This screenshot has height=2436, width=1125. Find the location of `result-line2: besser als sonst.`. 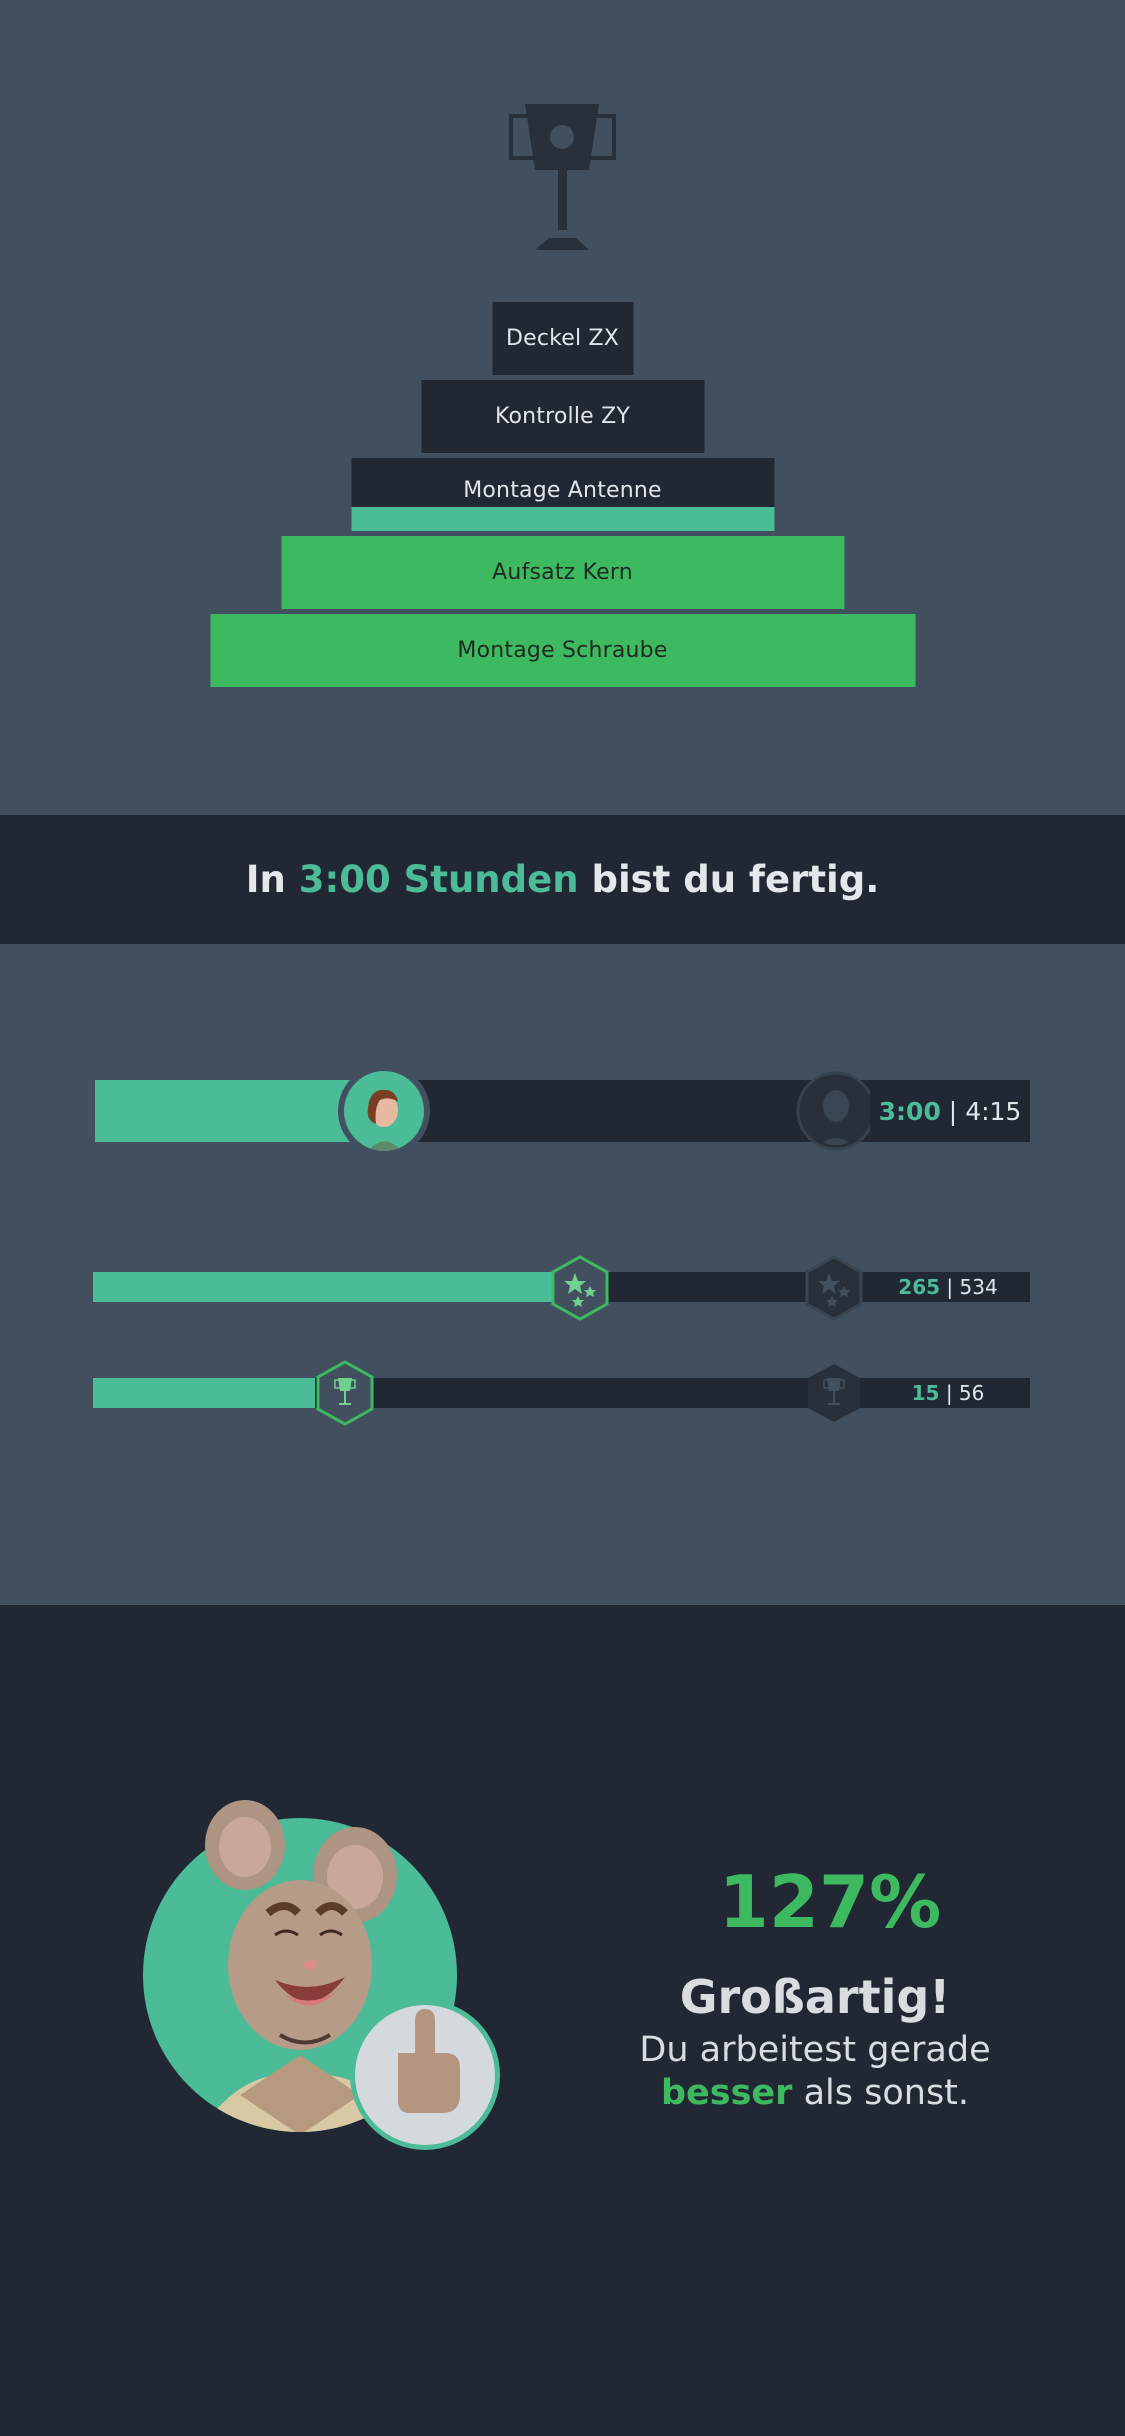

result-line2: besser als sonst. is located at coordinates (815, 2093).